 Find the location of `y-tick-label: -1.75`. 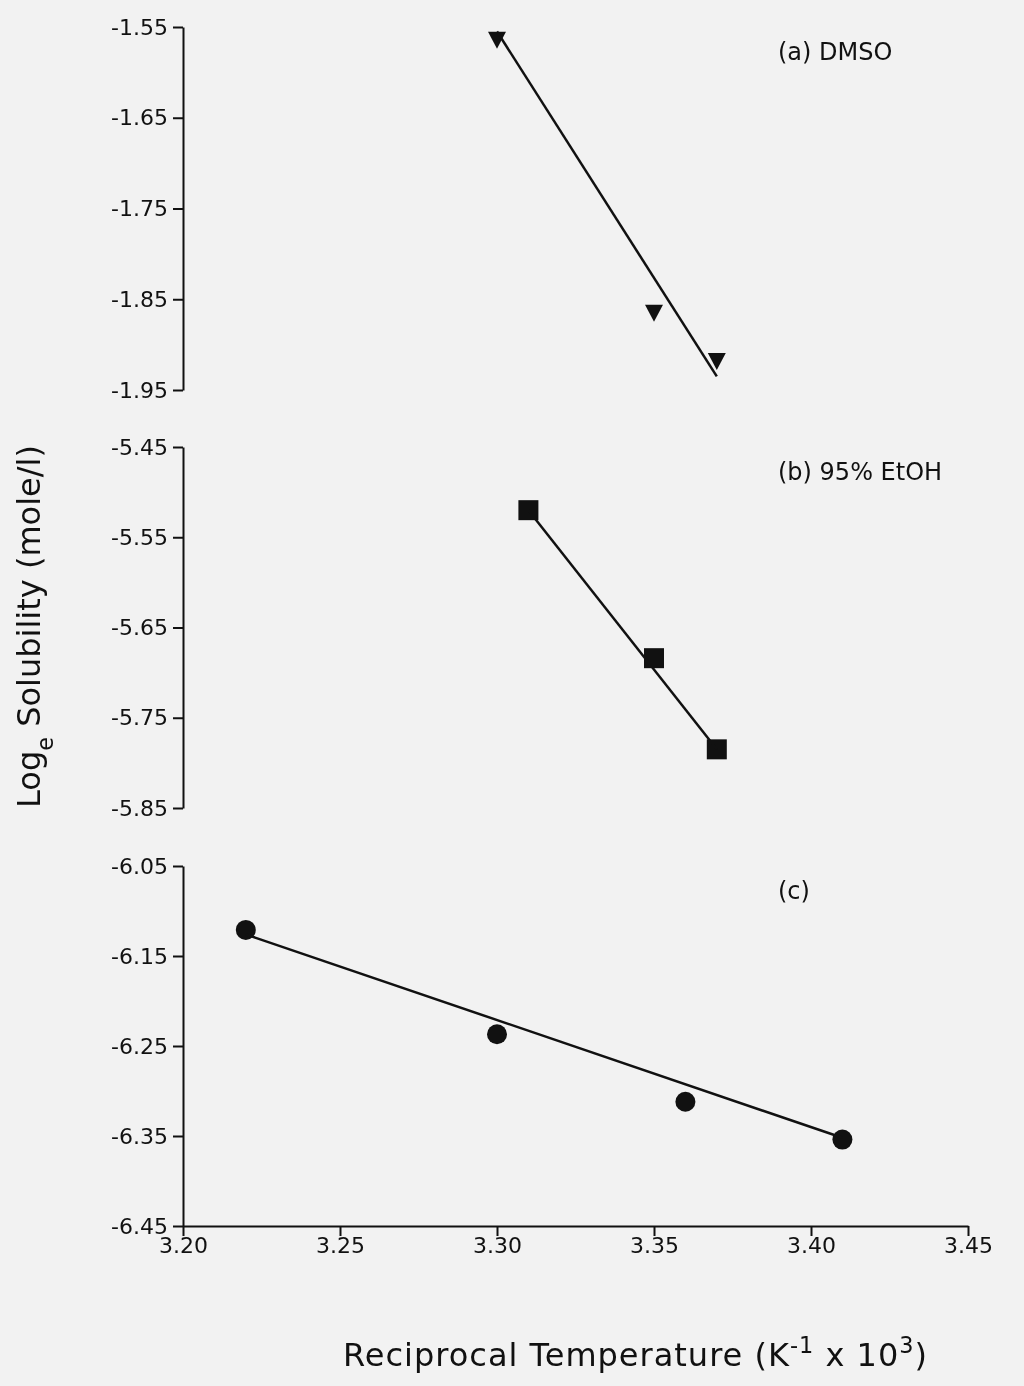

y-tick-label: -1.75 is located at coordinates (139, 209).